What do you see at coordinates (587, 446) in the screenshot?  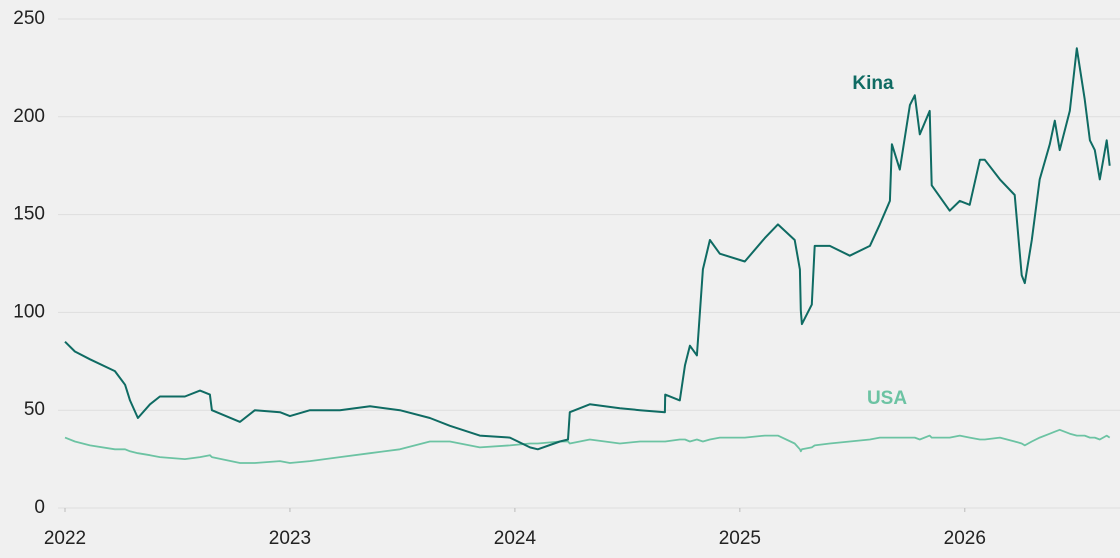 I see `line-series` at bounding box center [587, 446].